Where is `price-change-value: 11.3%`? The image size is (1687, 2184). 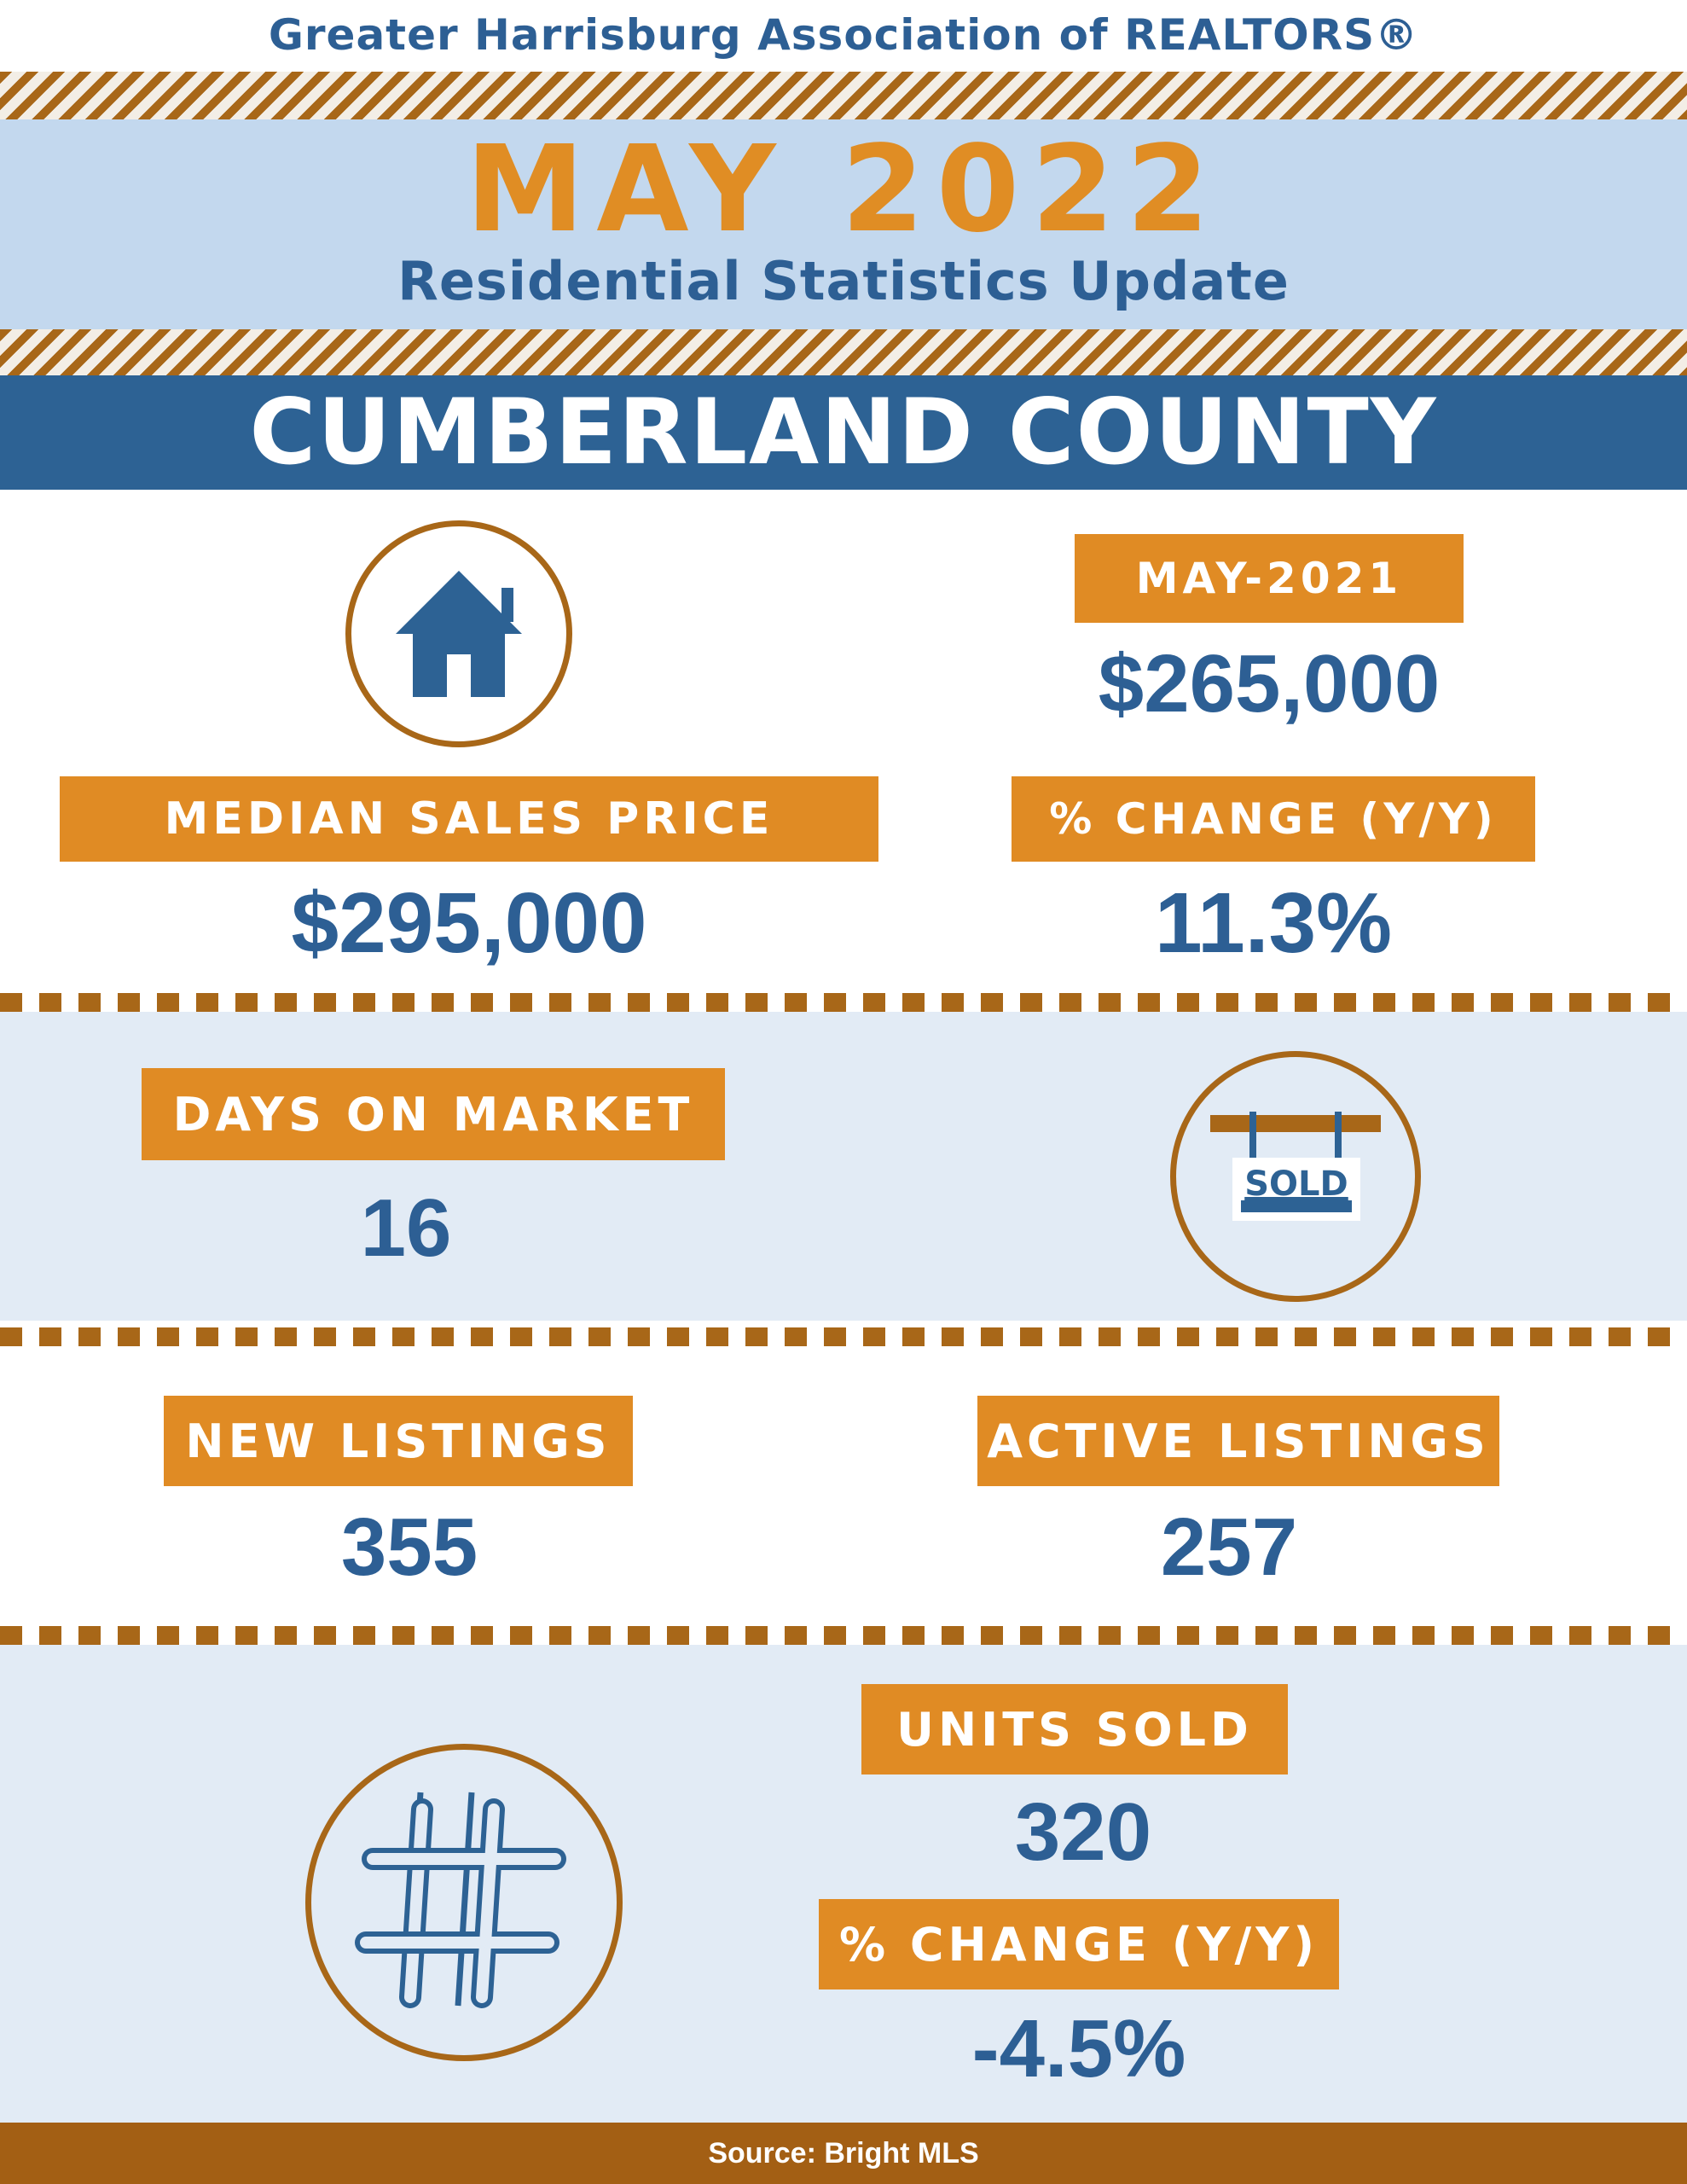
price-change-value: 11.3% is located at coordinates (1273, 923).